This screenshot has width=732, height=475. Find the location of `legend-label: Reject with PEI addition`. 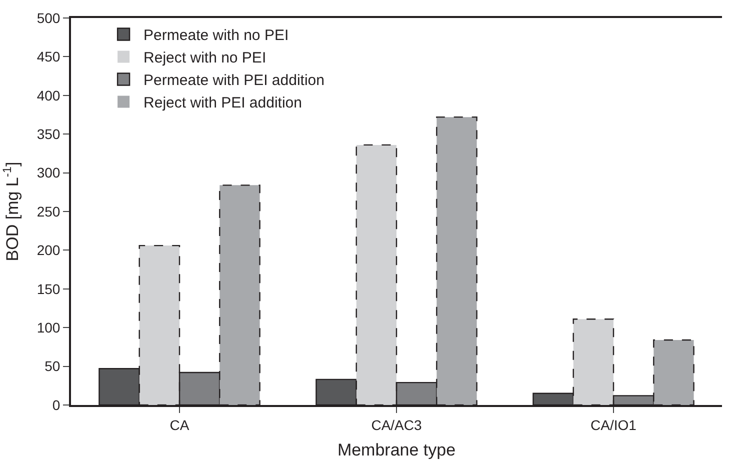

legend-label: Reject with PEI addition is located at coordinates (223, 103).